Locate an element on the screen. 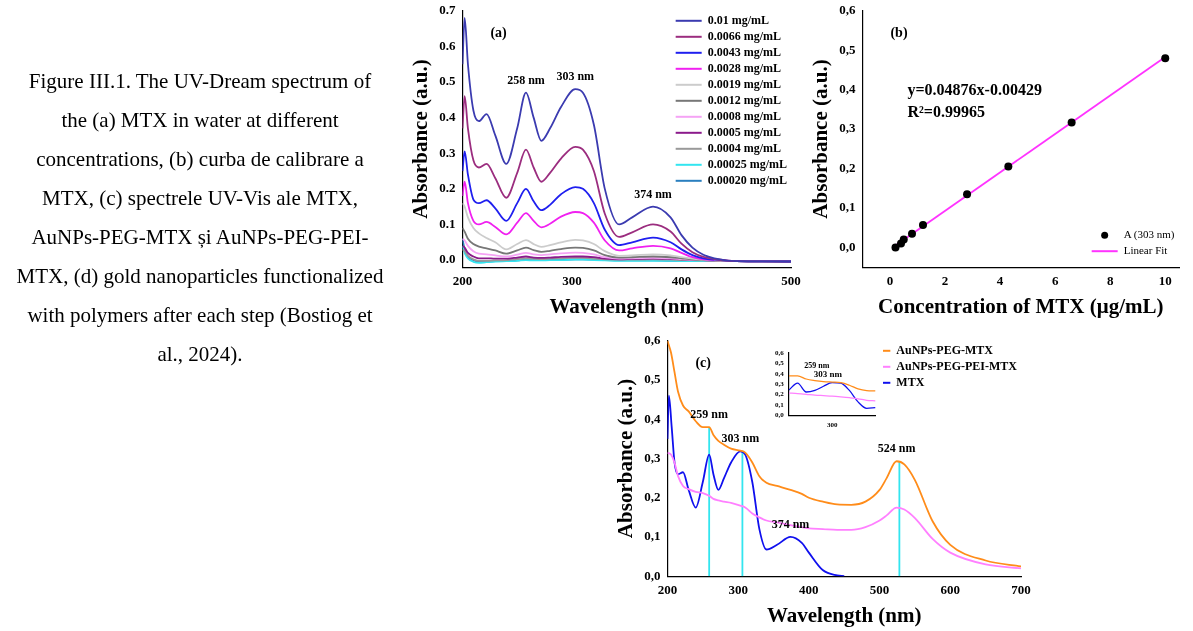 This screenshot has height=631, width=1193. annotation: 258 nm is located at coordinates (526, 79).